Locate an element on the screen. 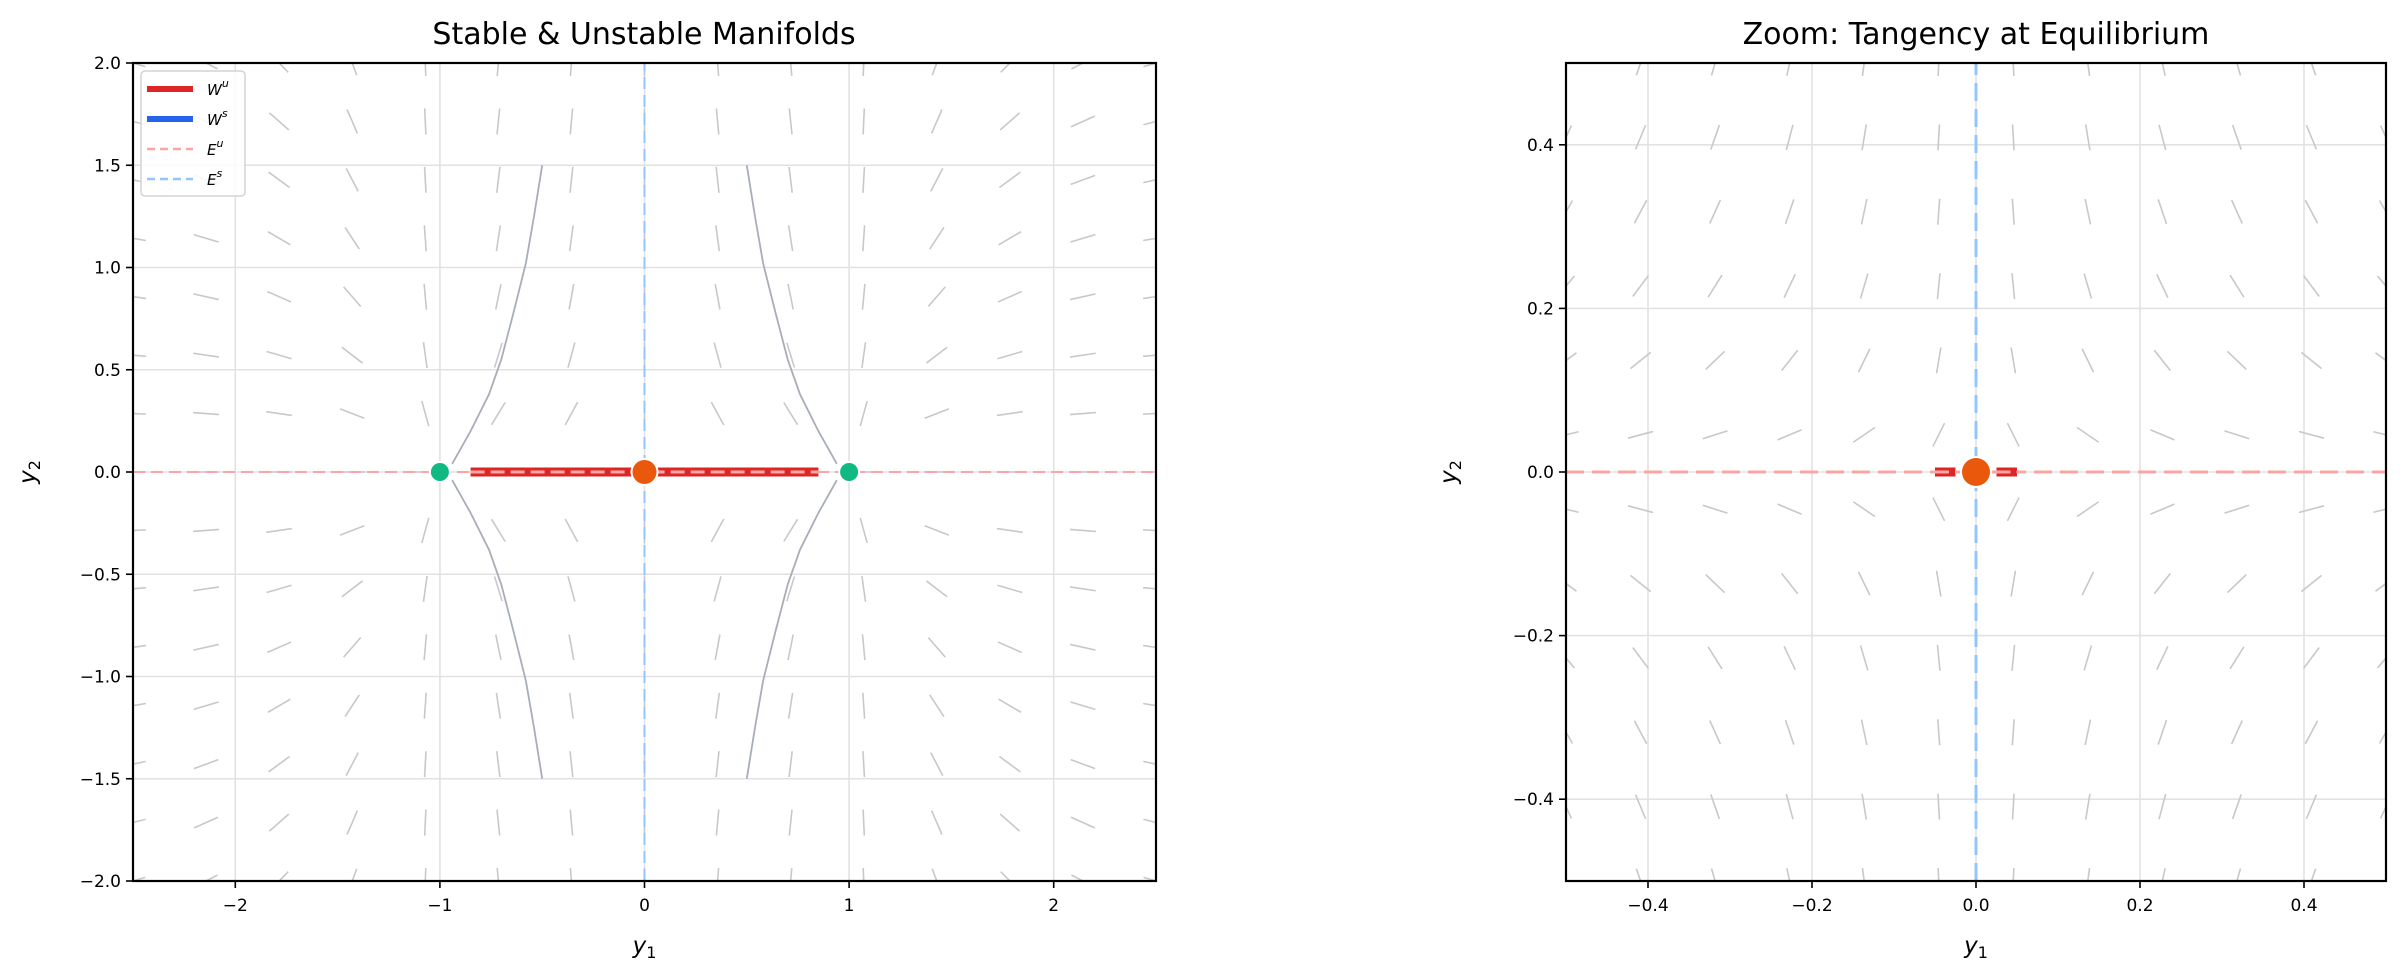 This screenshot has width=2404, height=980. y-axis-label: y2 is located at coordinates (29, 472).